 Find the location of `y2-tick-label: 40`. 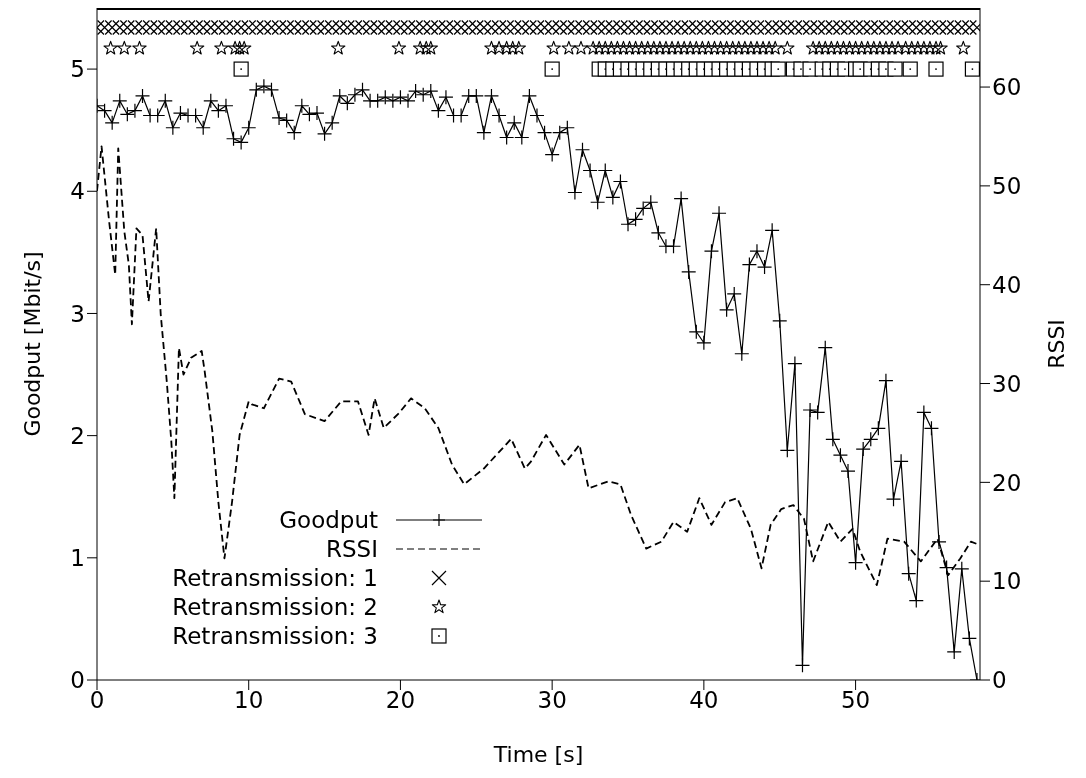

y2-tick-label: 40 is located at coordinates (1007, 284).